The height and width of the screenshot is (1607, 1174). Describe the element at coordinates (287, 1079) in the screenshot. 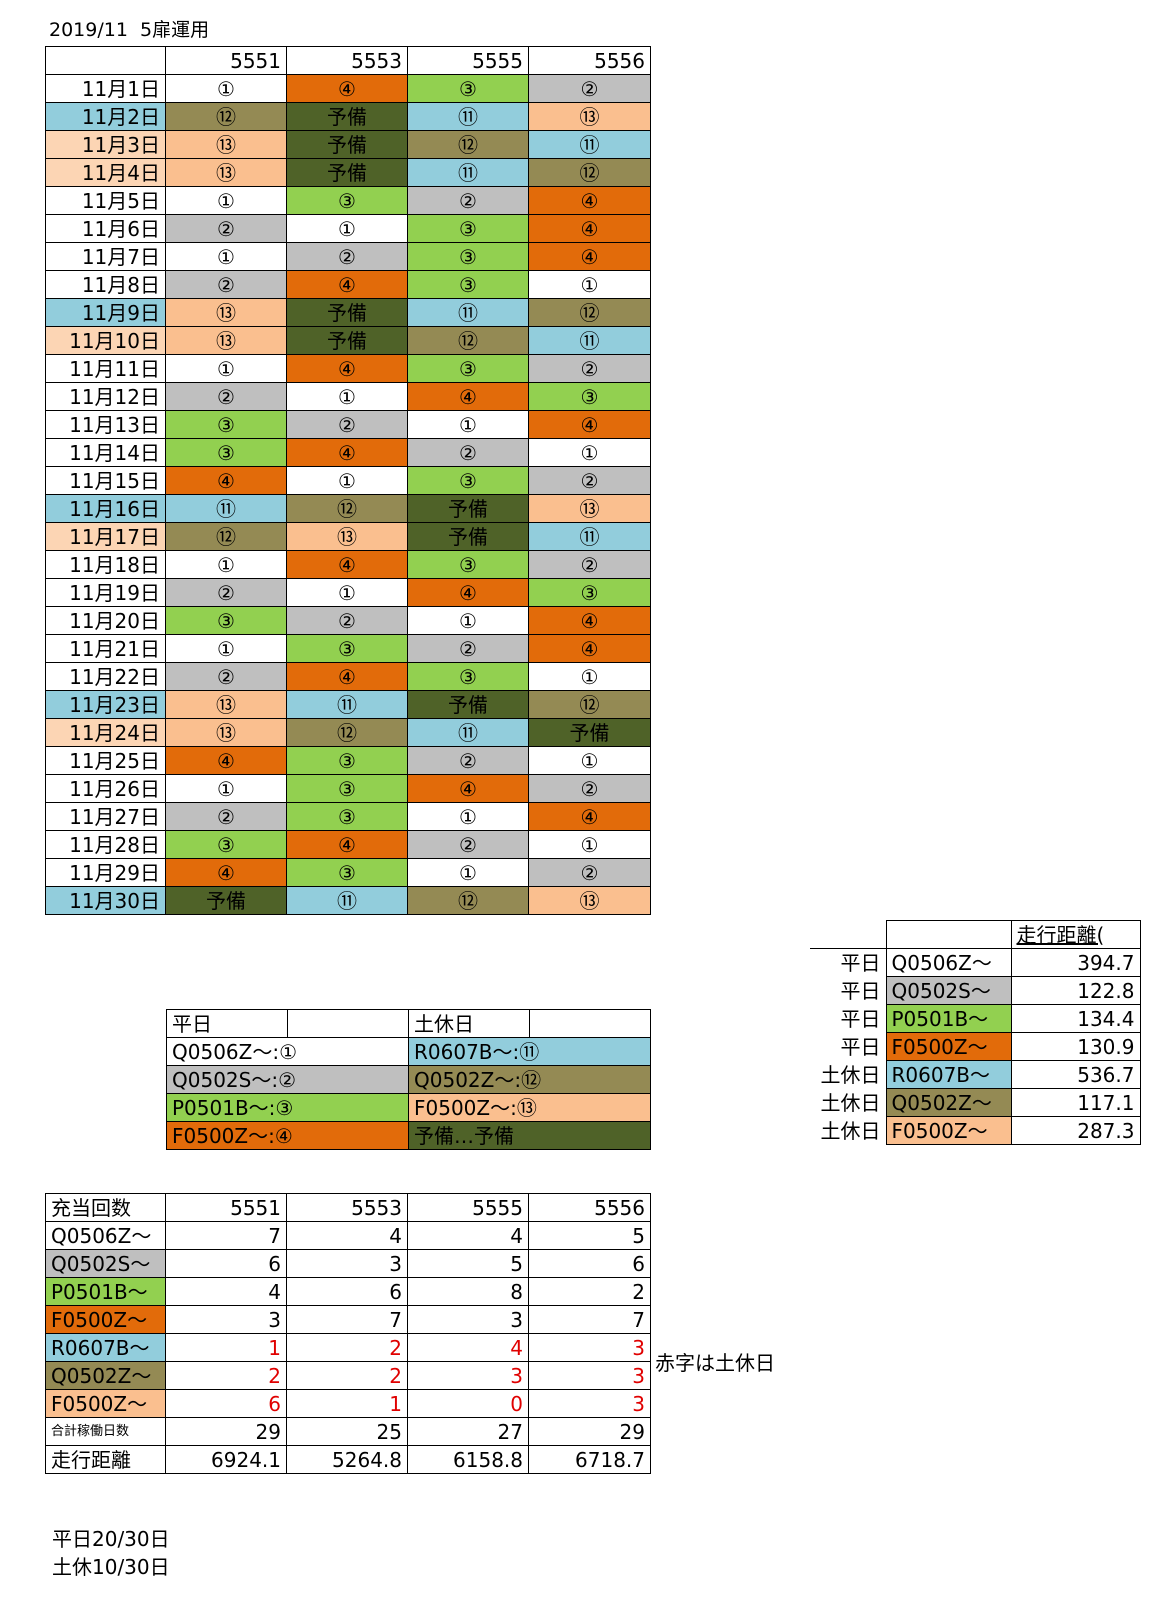

I see `legend-item: Q0502S〜:②` at that location.